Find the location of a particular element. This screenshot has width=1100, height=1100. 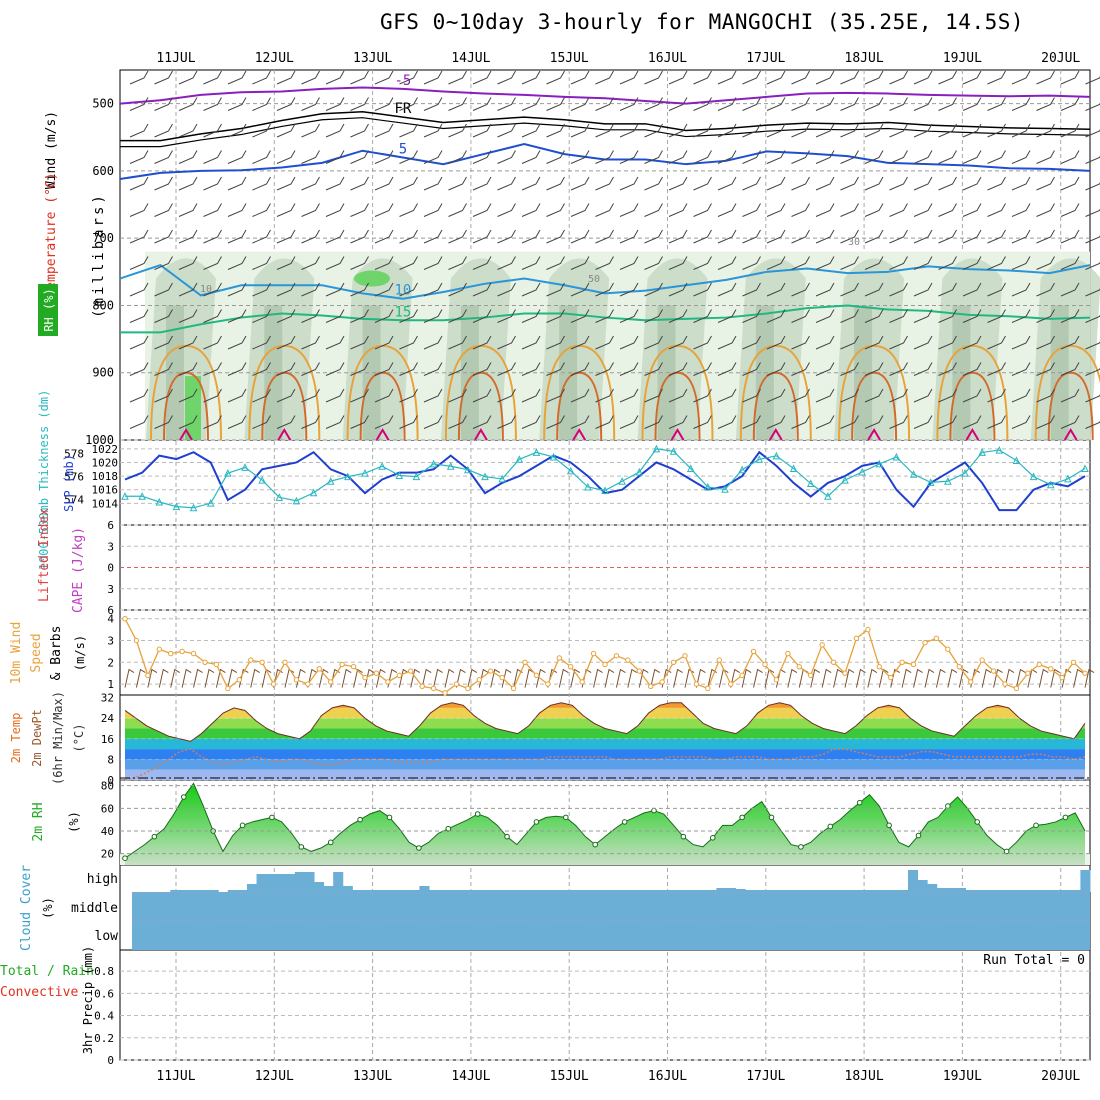

date-label-bottom: 17JUL is located at coordinates (765, 1076).